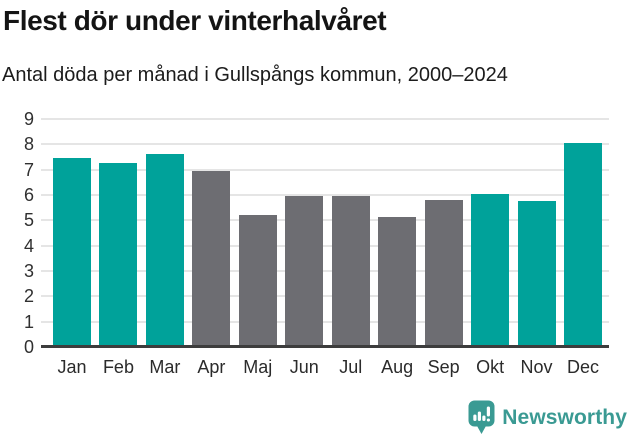 The image size is (631, 439). Describe the element at coordinates (165, 367) in the screenshot. I see `x-axis-tick-label-mar: Mar` at that location.